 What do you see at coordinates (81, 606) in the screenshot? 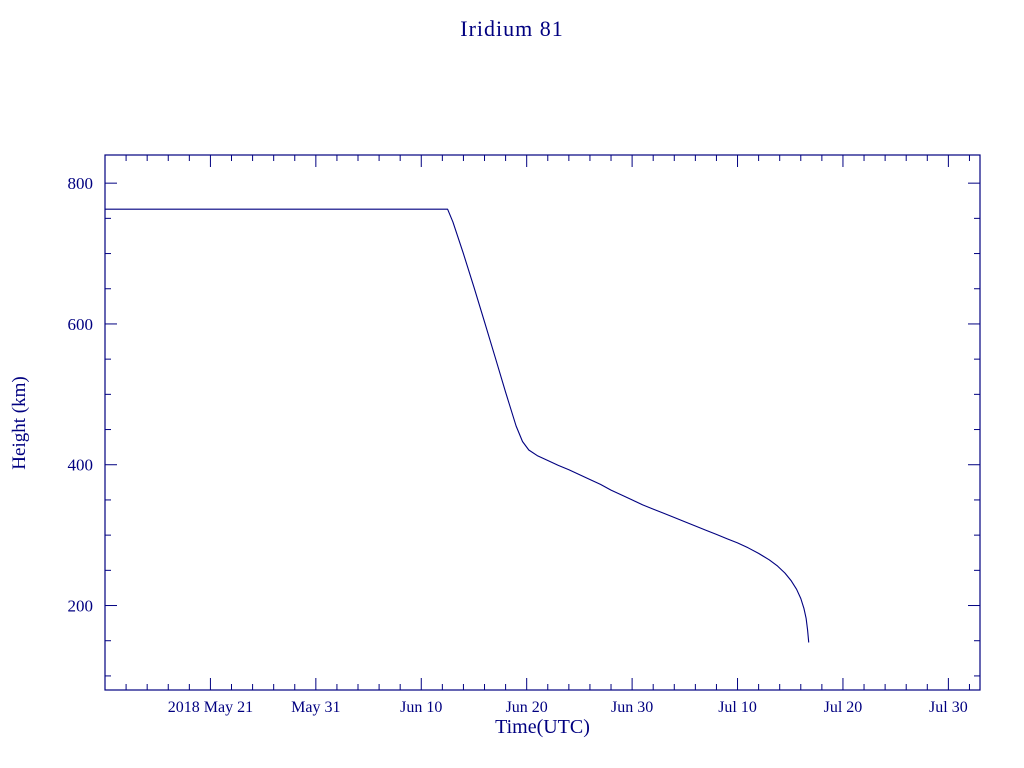
I see `y-tick-label: 200` at bounding box center [81, 606].